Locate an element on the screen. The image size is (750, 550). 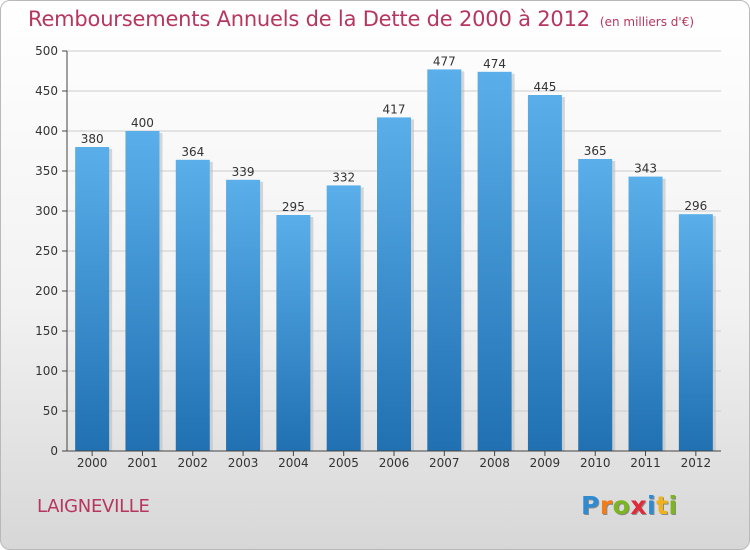
bar-value-label: 296 is located at coordinates (695, 206).